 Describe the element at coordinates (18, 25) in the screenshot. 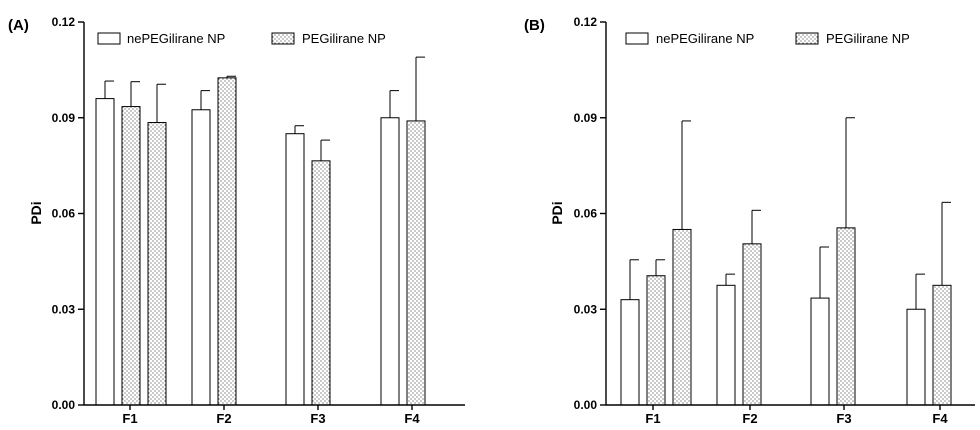

I see `panel-label: (A)` at that location.